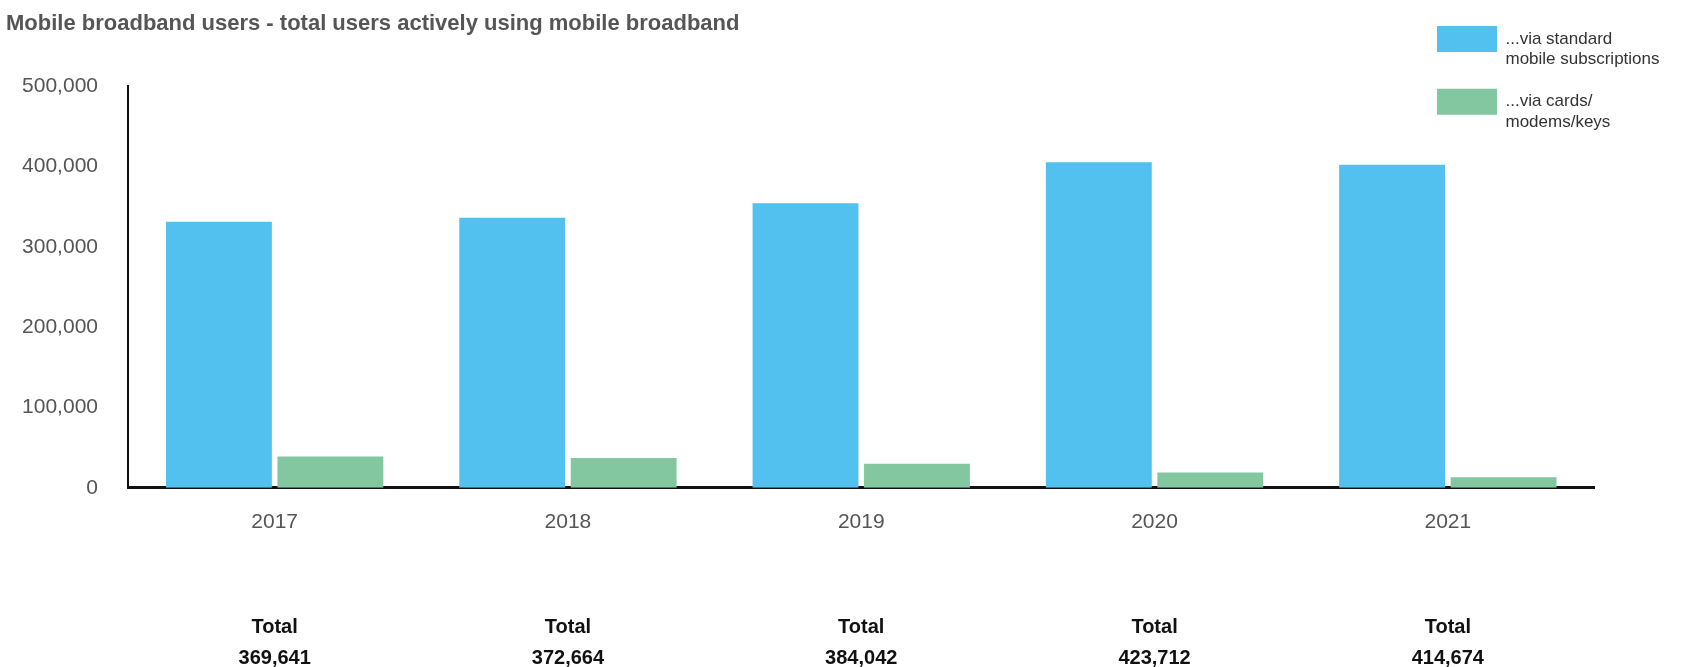 Image resolution: width=1704 pixels, height=667 pixels. I want to click on text: Total 423,712, so click(1154, 640).